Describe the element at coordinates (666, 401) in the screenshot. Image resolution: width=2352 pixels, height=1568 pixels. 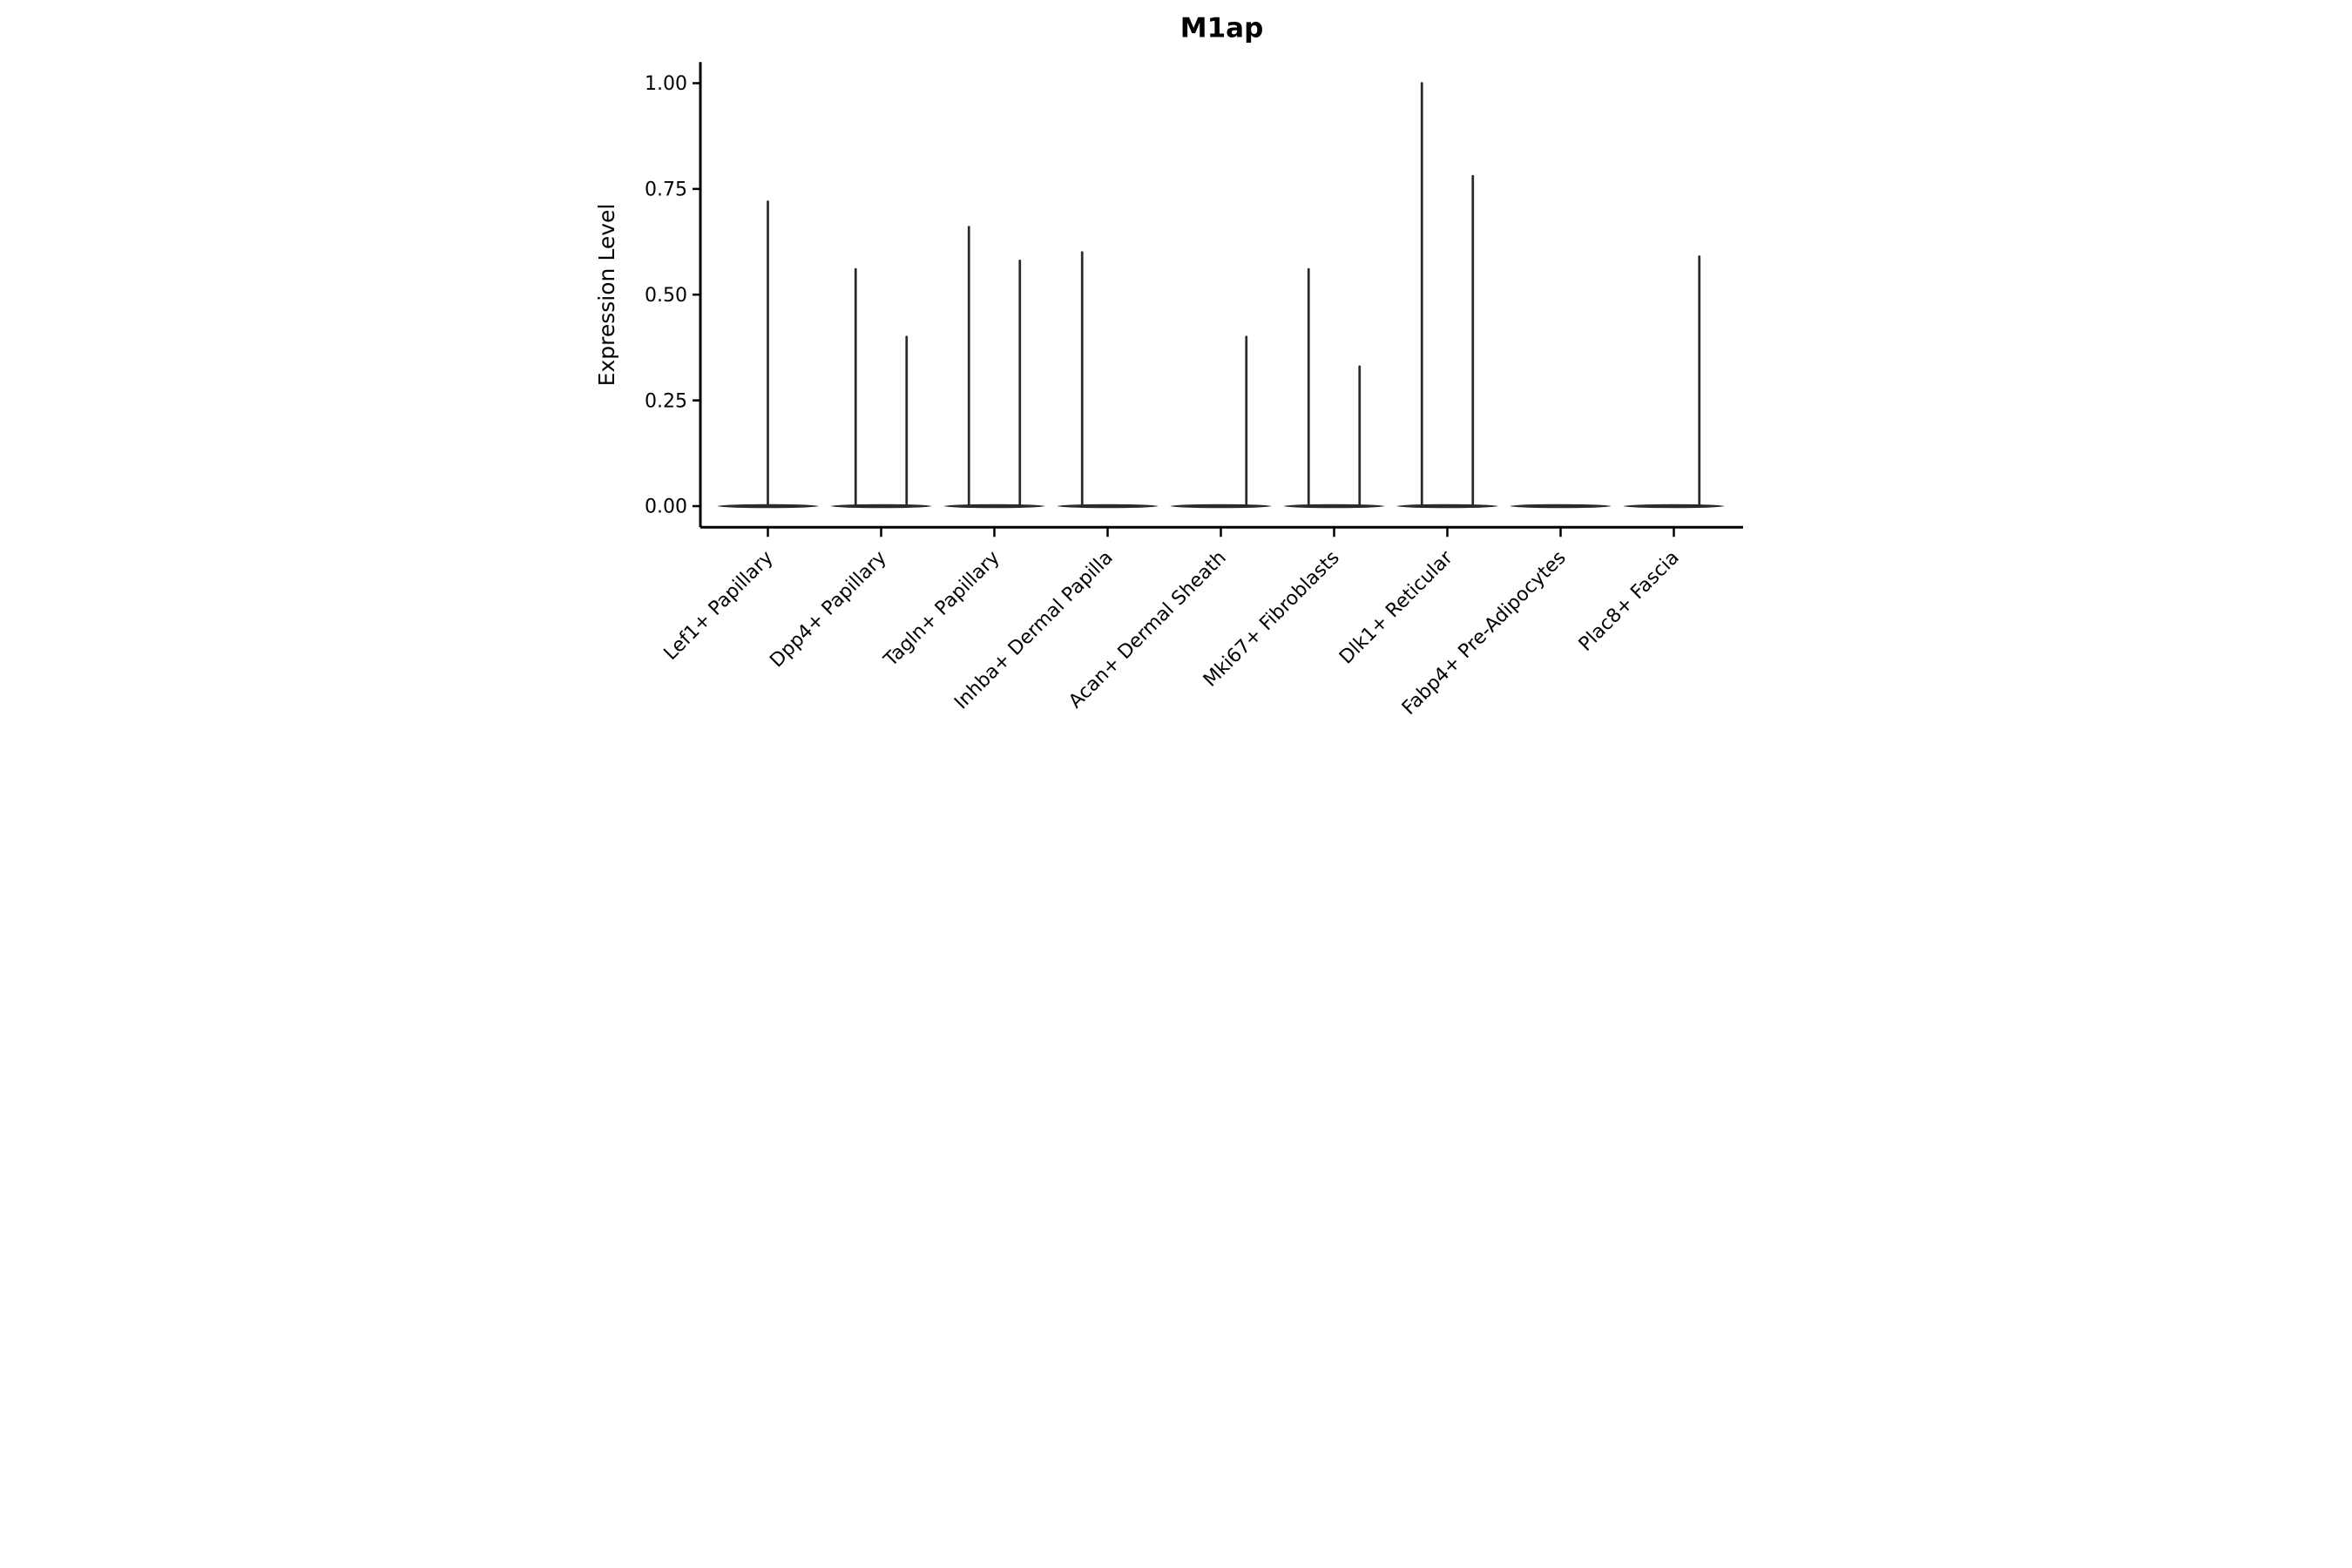
I see `y-tick-label: 0.25` at that location.